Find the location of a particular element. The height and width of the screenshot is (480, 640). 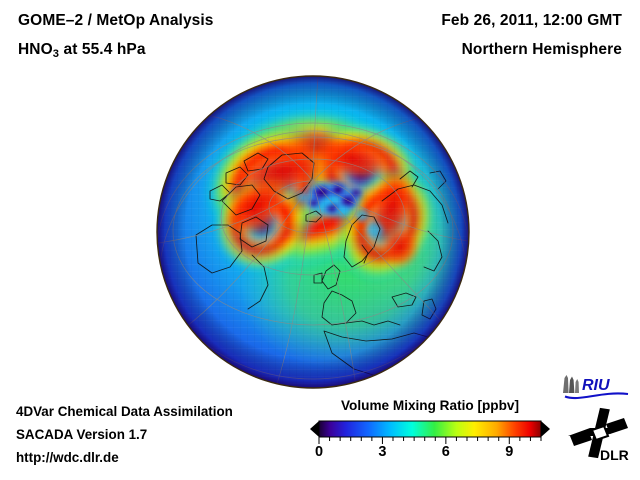

riu-wave-icon is located at coordinates (596, 396).